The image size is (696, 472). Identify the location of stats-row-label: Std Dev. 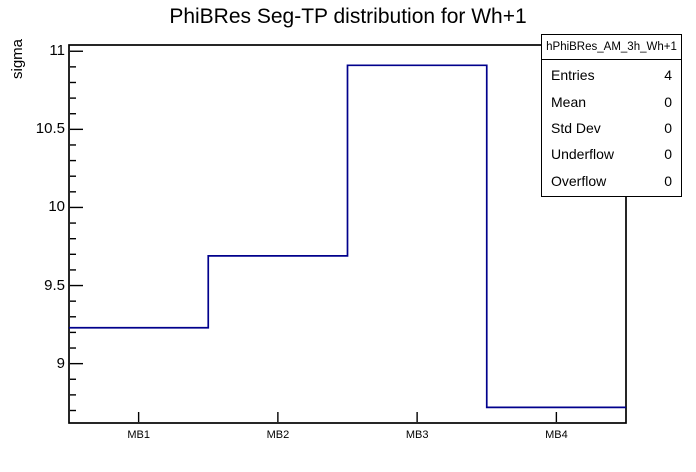
(576, 127).